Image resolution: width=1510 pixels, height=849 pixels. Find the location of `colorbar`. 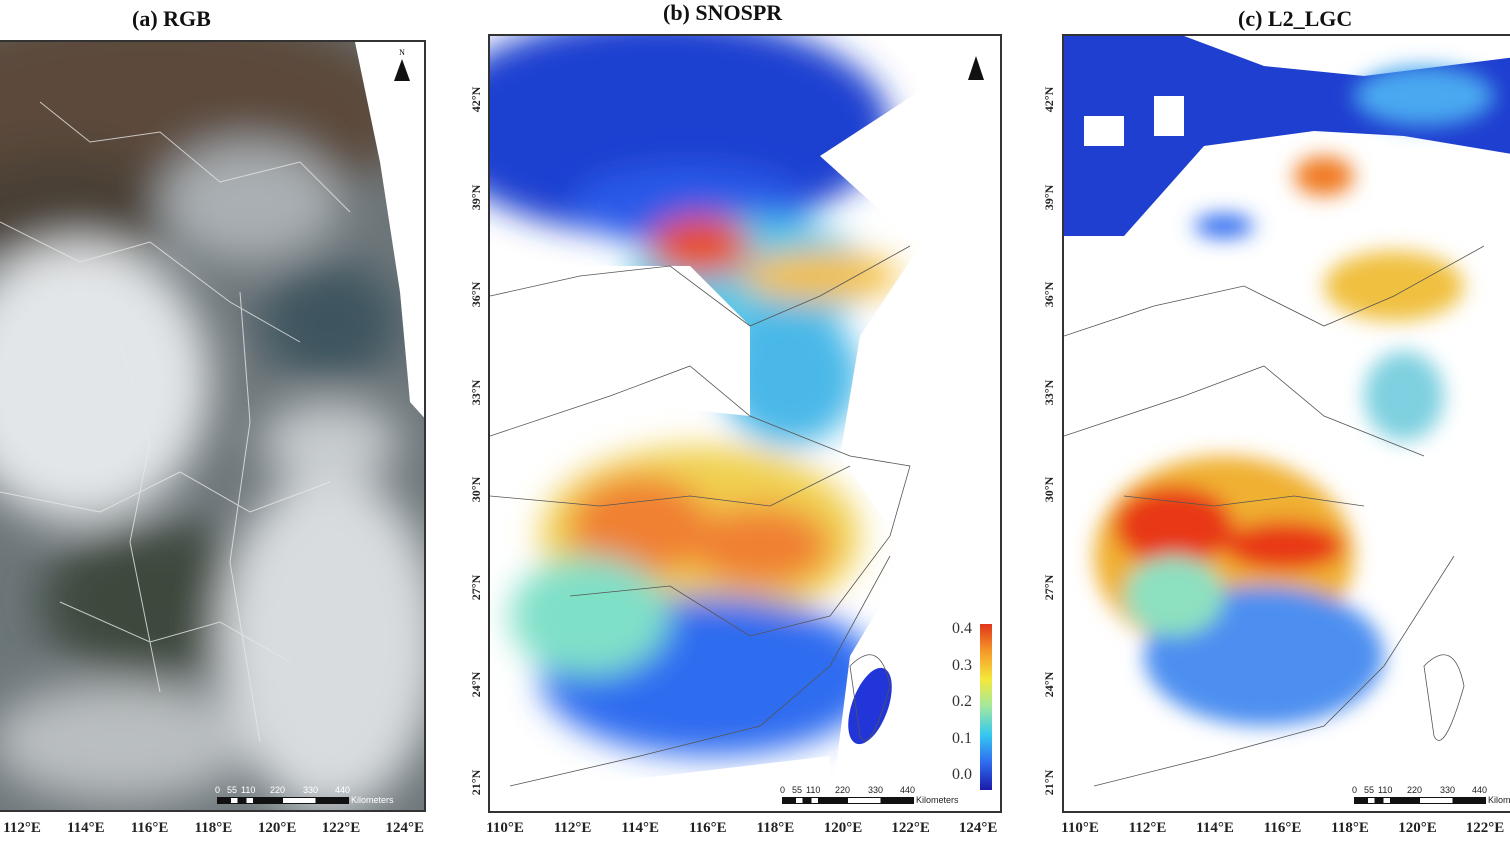

colorbar is located at coordinates (986, 707).